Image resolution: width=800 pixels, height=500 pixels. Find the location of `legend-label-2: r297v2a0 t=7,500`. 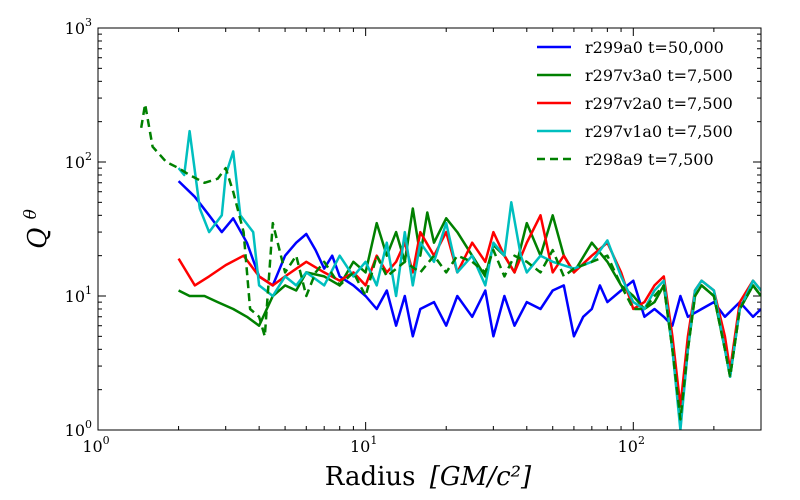

legend-label-2: r297v2a0 t=7,500 is located at coordinates (659, 103).